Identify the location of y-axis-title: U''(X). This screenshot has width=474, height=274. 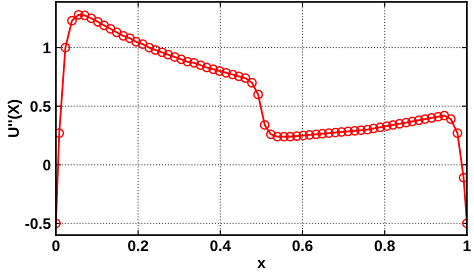
(15, 118).